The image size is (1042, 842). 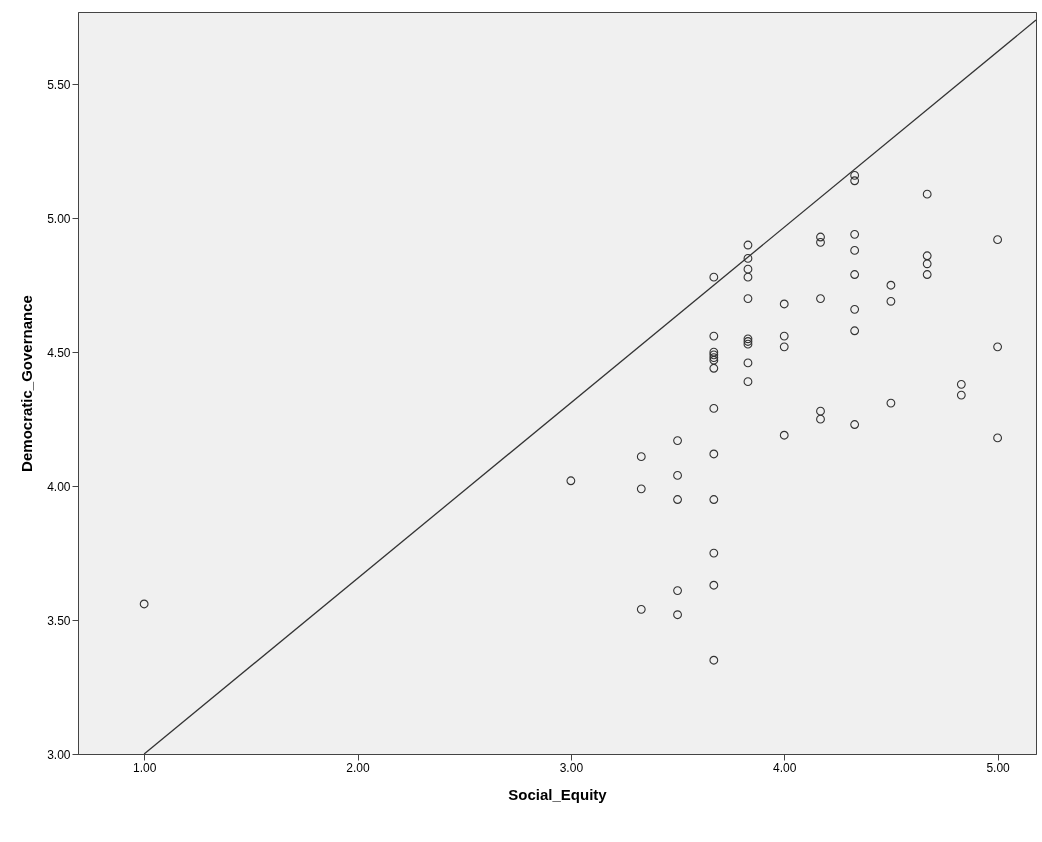 I want to click on x-axis-title: Social_Equity, so click(x=558, y=794).